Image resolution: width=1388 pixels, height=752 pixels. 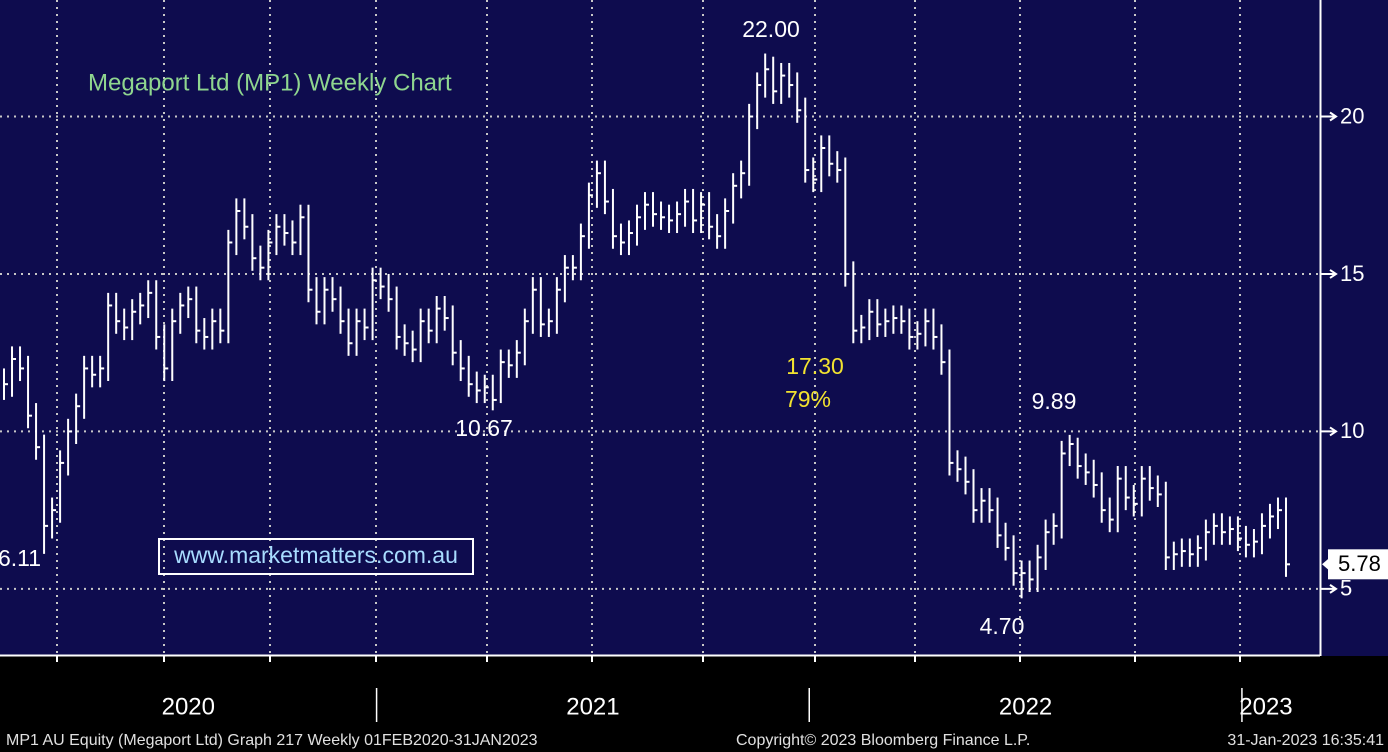 I want to click on x-group-label: 2020, so click(x=188, y=706).